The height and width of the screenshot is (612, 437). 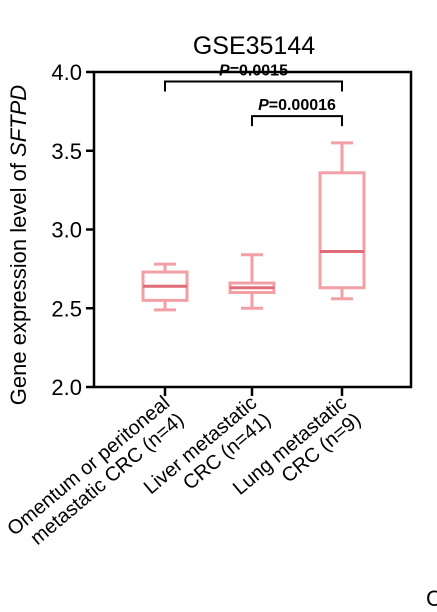 What do you see at coordinates (342, 230) in the screenshot?
I see `box-iqr` at bounding box center [342, 230].